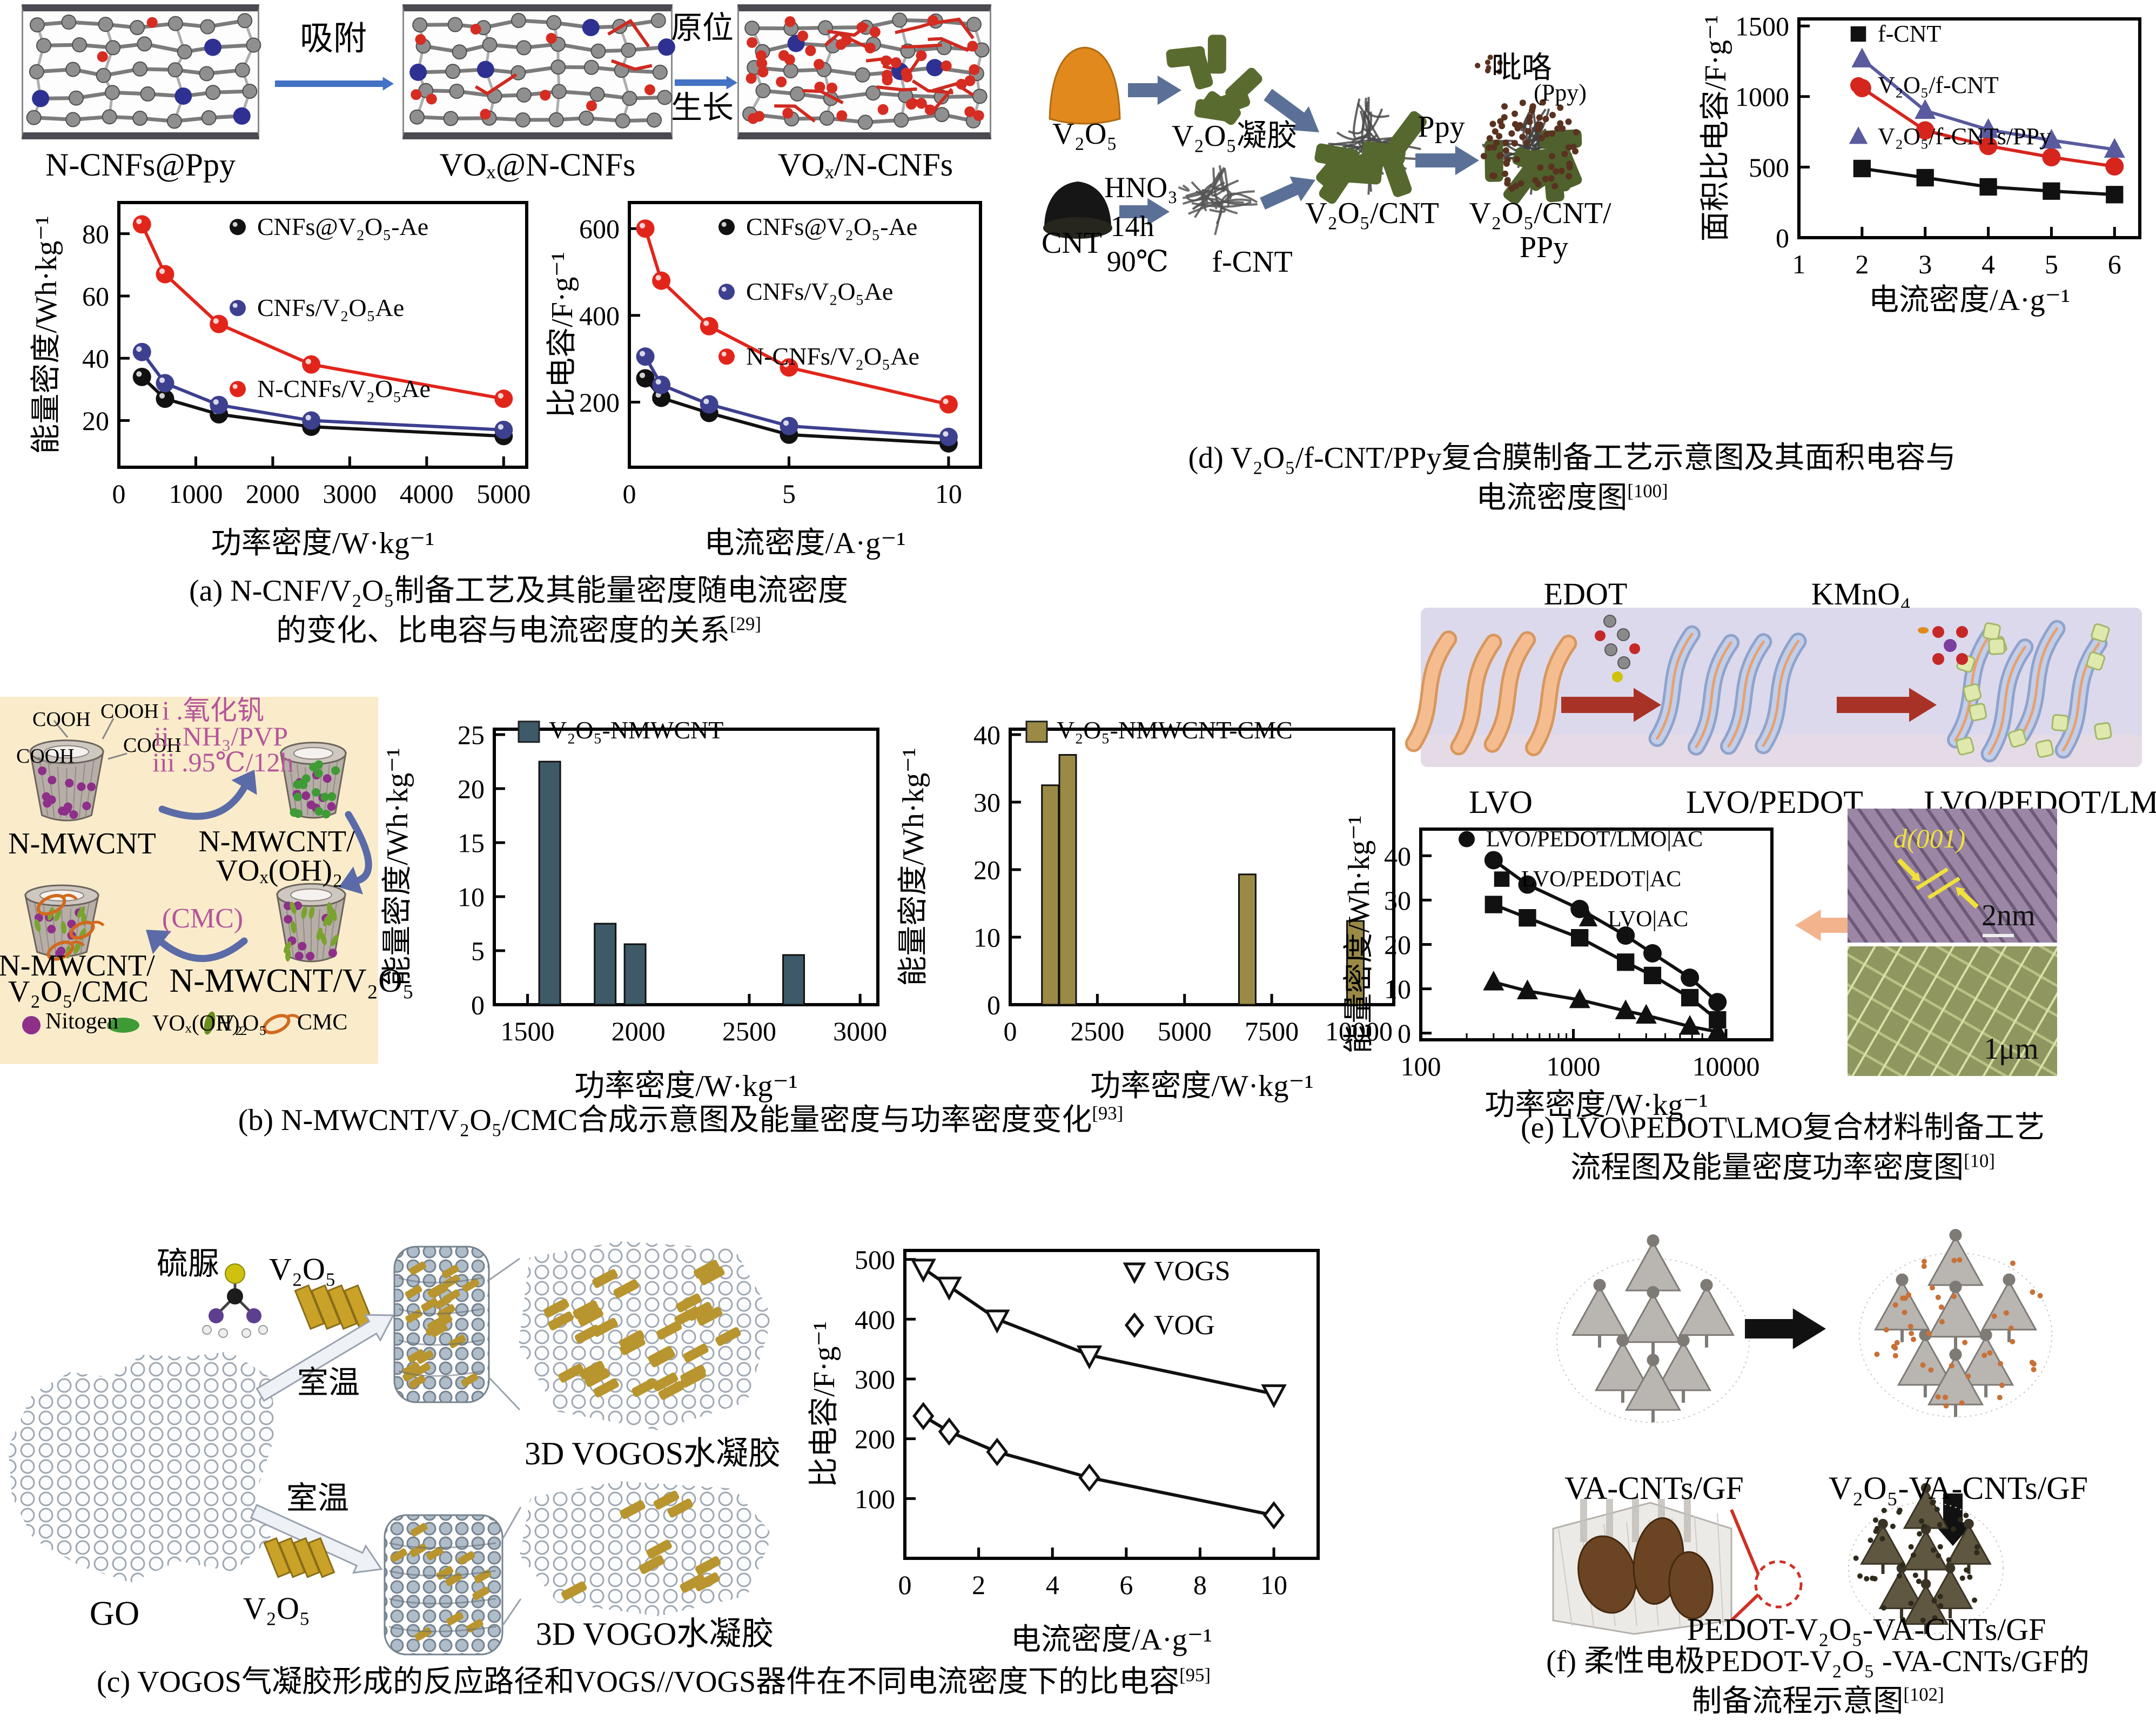  I want to click on structure-label-3: VOₓ/N-CNFs, so click(865, 165).